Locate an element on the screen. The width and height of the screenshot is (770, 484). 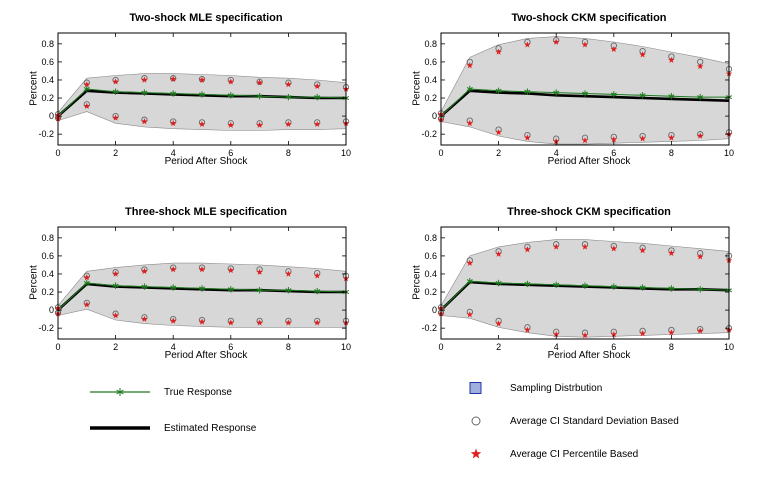
plot-title: Two-shock CKM specification is located at coordinates (589, 18).